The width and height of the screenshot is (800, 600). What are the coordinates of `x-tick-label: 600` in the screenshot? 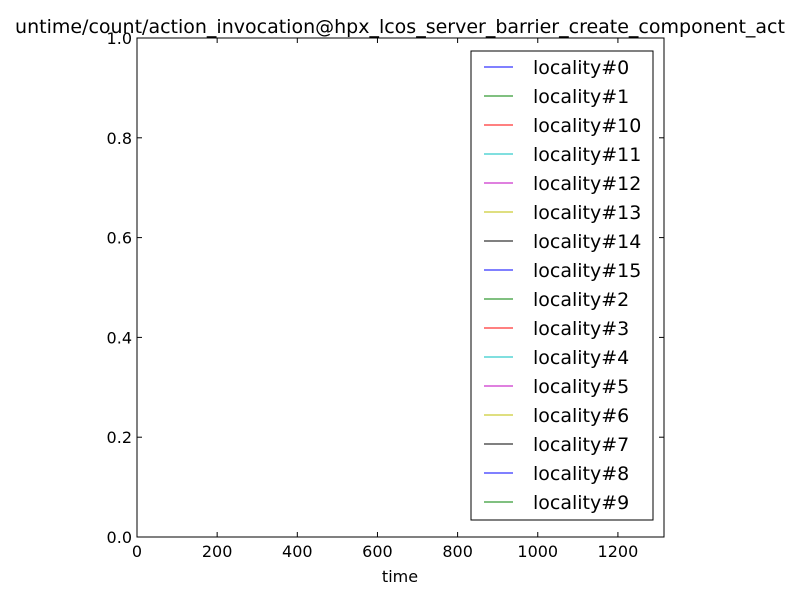 It's located at (377, 551).